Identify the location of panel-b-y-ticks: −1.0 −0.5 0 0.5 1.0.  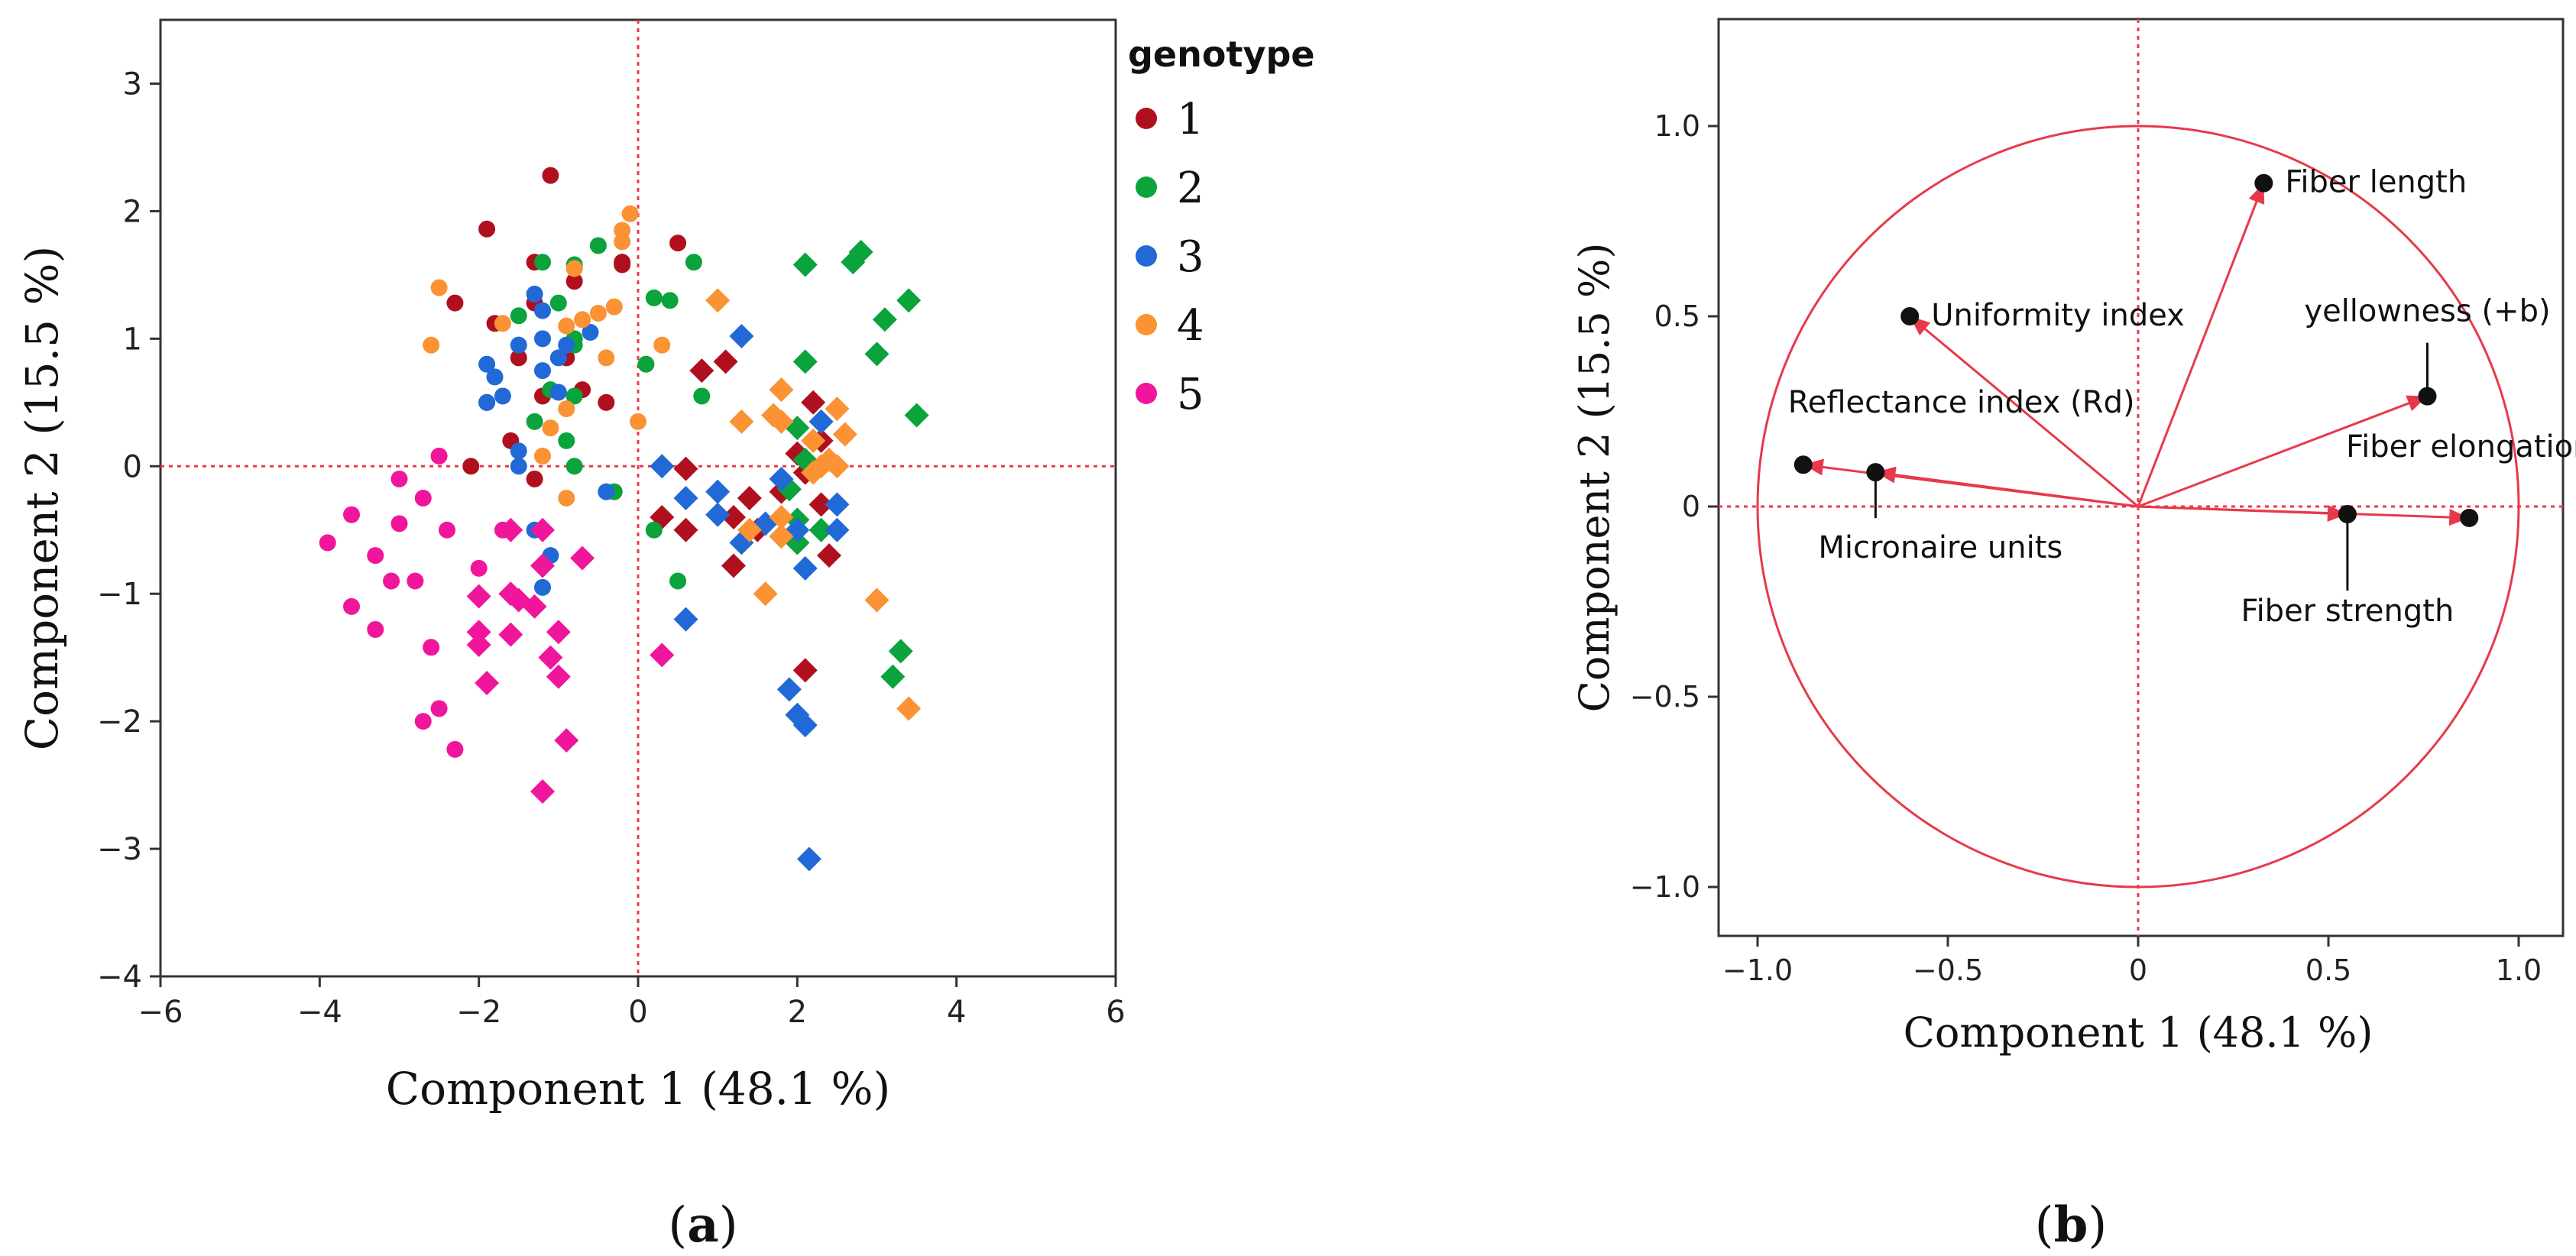
(1674, 506).